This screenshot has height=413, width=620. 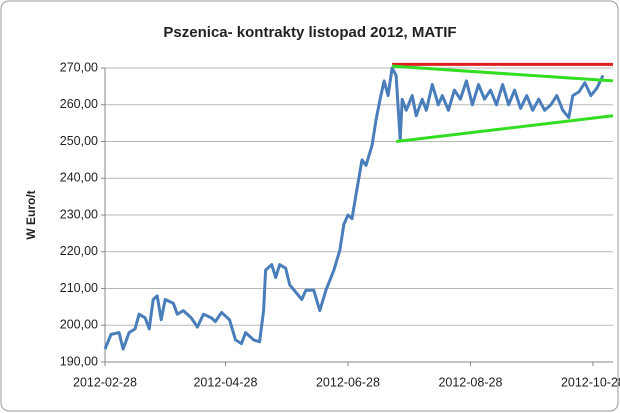 What do you see at coordinates (105, 382) in the screenshot?
I see `x-tick-label: 2012-02-28` at bounding box center [105, 382].